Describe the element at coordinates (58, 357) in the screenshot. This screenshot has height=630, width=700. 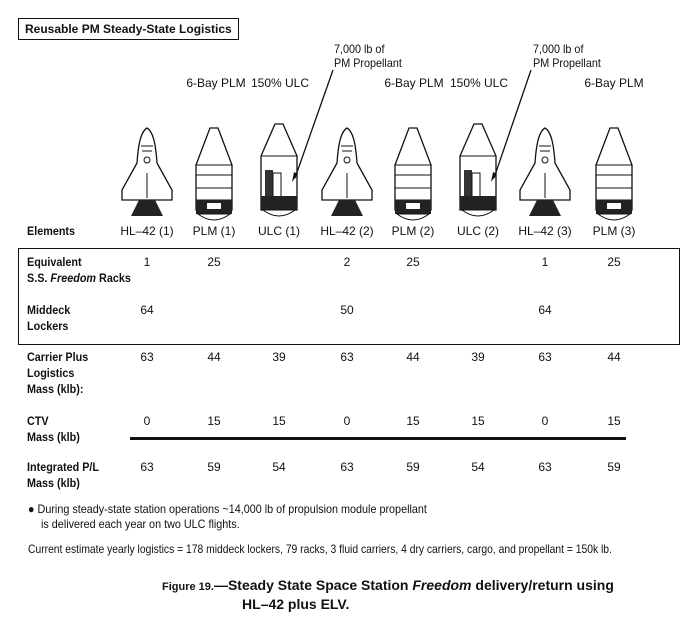
I see `carrier-label: Carrier Plus` at that location.